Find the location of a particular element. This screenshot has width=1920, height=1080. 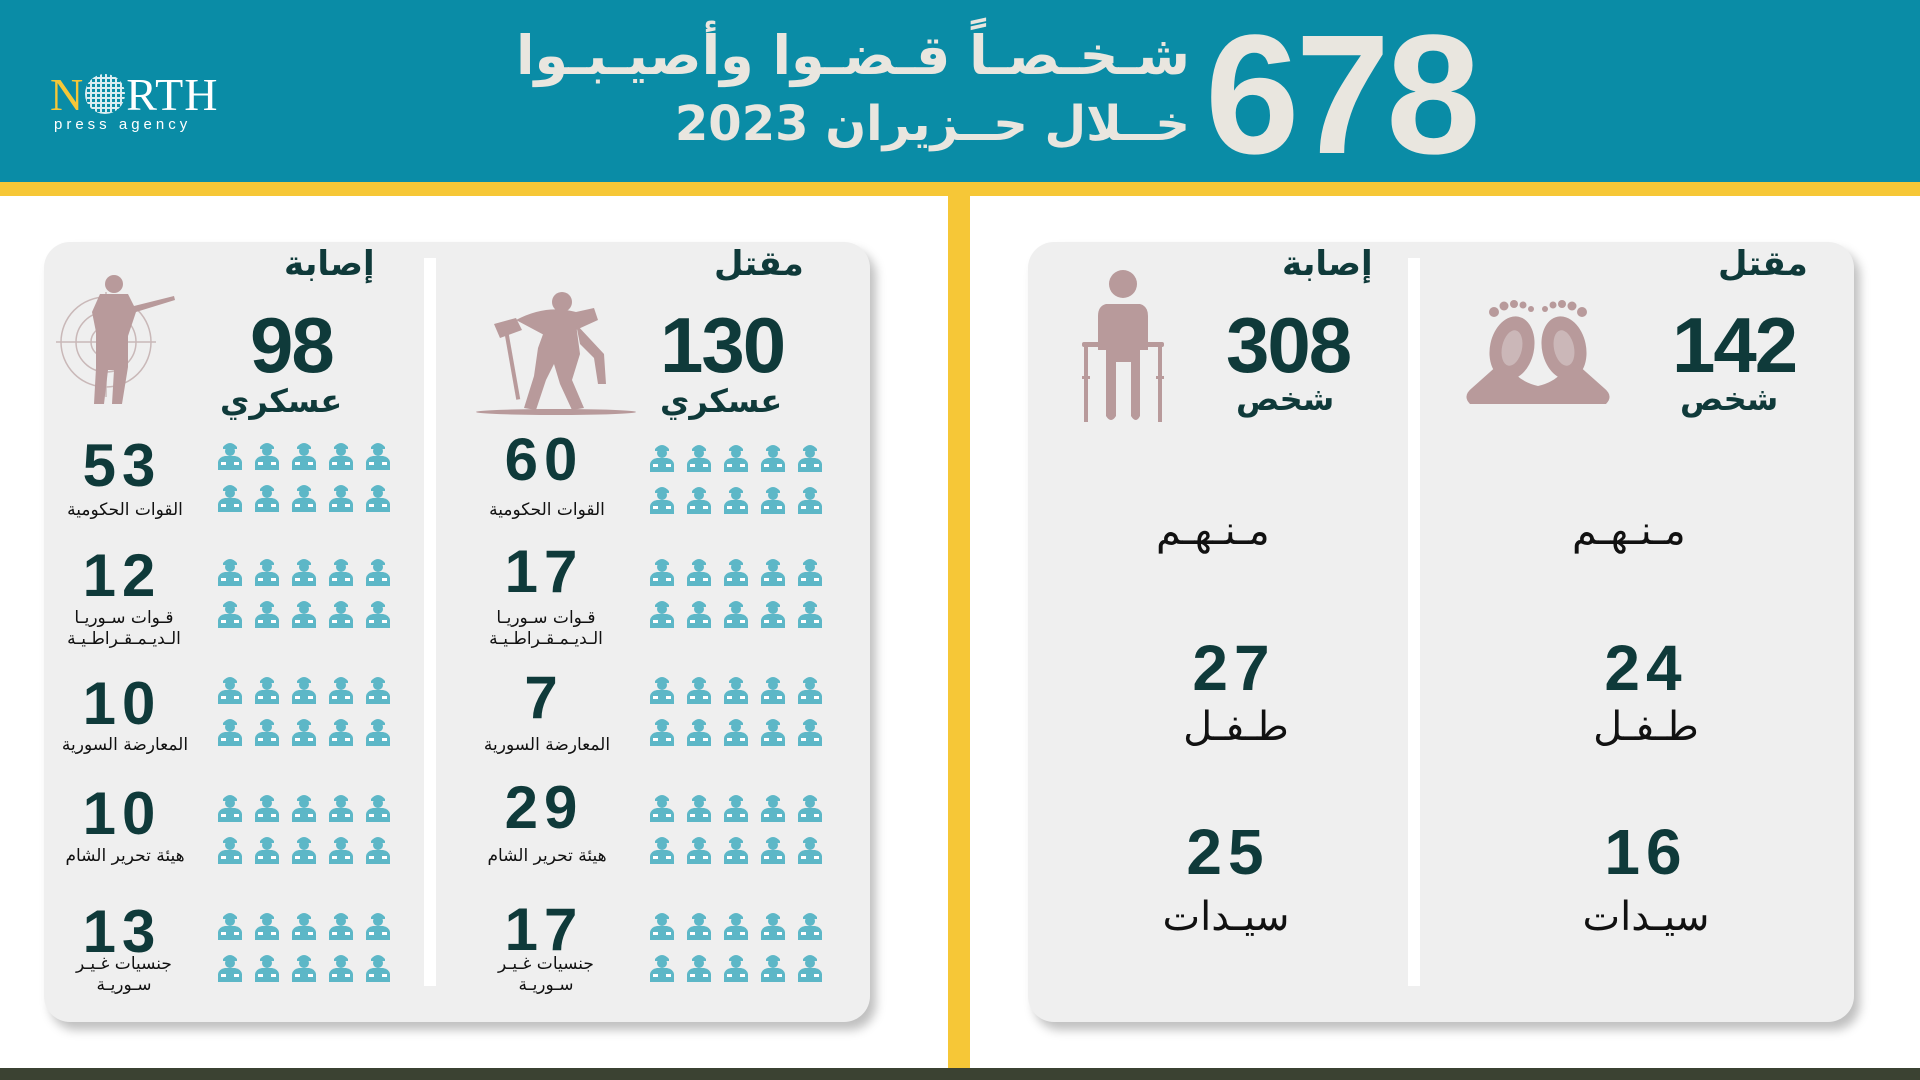

footer-rule is located at coordinates (960, 1074).